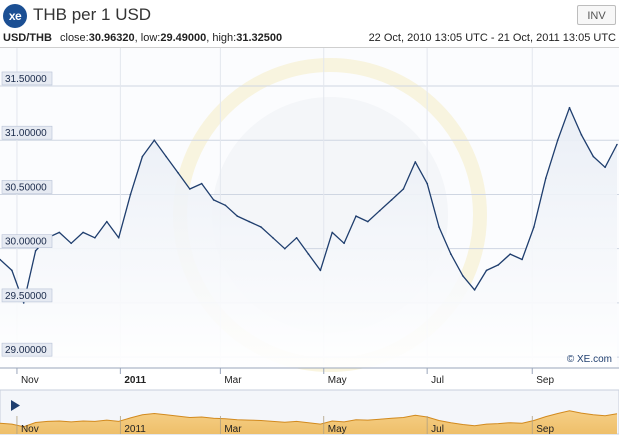 This screenshot has width=619, height=436. What do you see at coordinates (437, 429) in the screenshot?
I see `navigator-tick-label: Jul` at bounding box center [437, 429].